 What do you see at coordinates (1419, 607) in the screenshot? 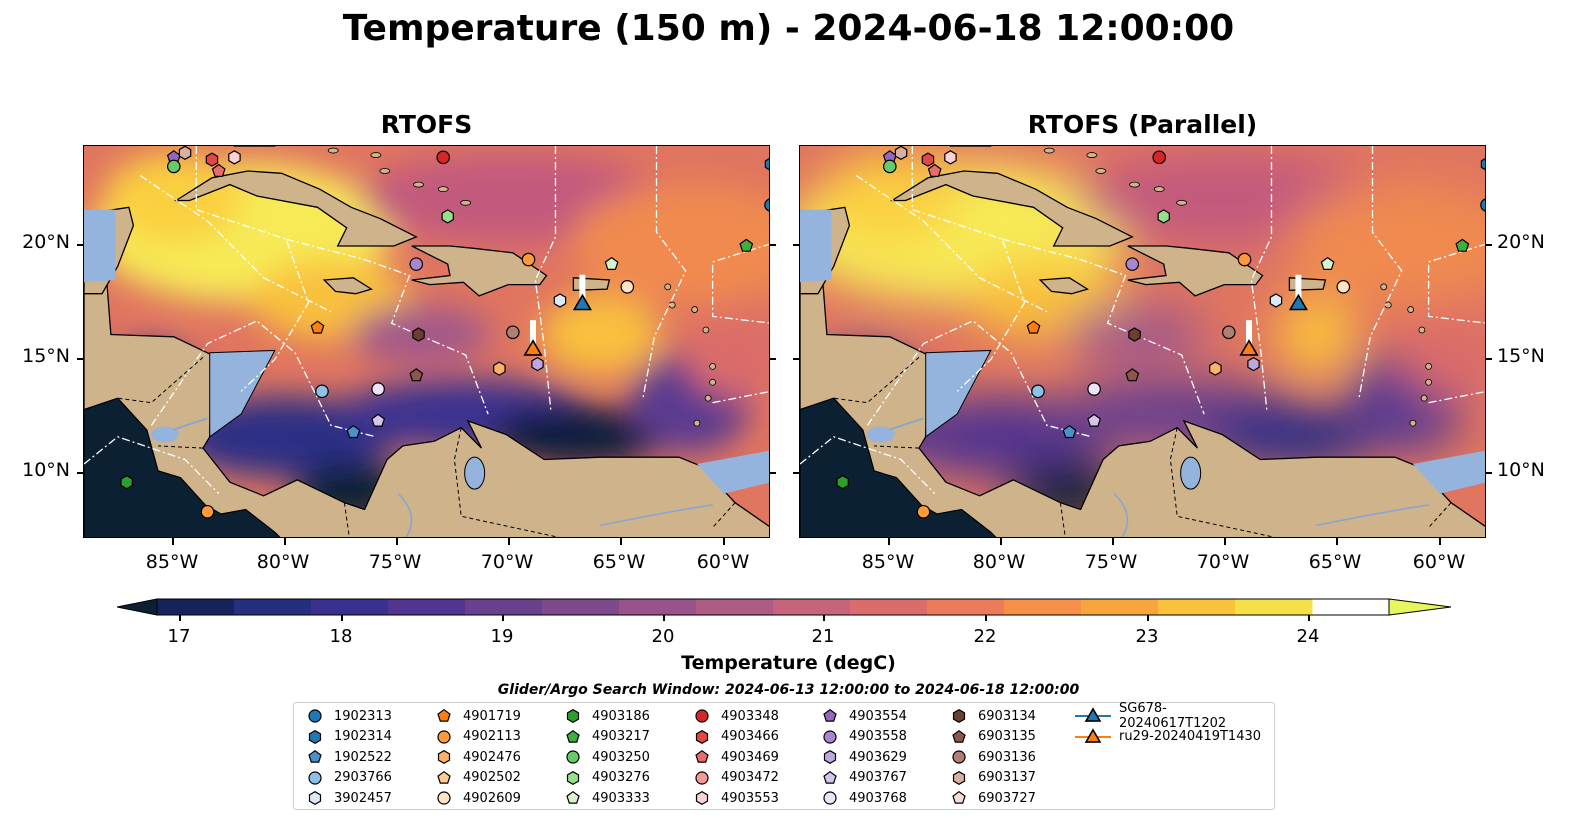
I see `colorbar-extend-high` at bounding box center [1419, 607].